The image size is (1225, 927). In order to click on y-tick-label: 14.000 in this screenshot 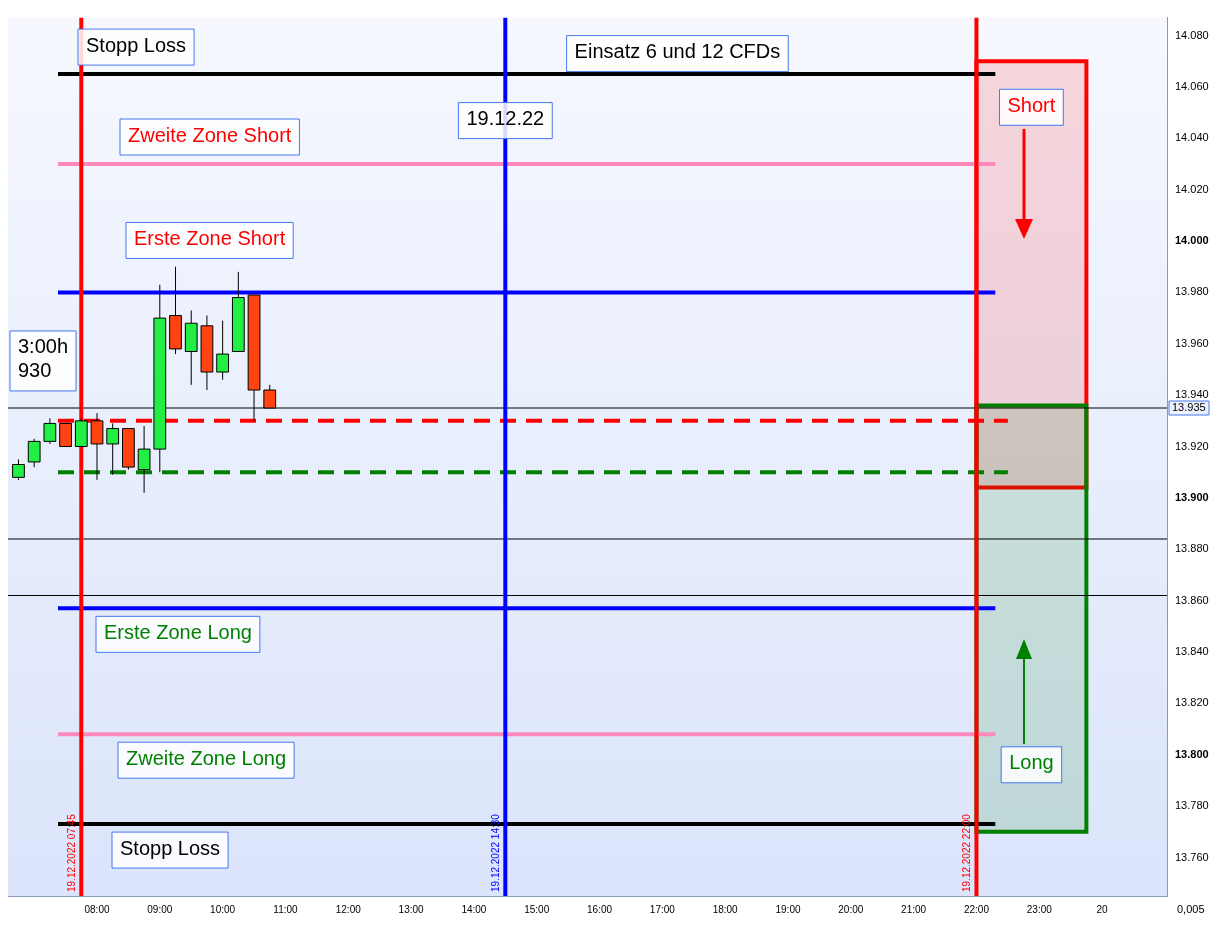, I will do `click(1192, 240)`.